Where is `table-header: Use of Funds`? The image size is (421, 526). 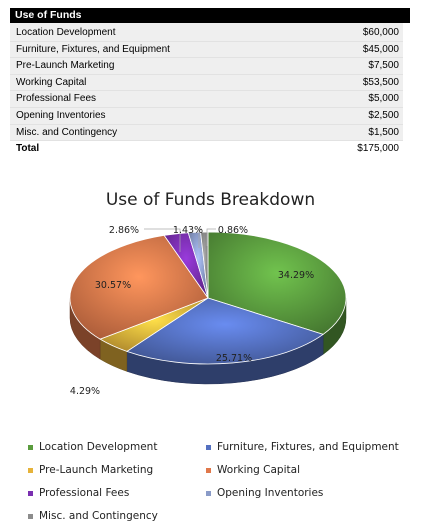 table-header: Use of Funds is located at coordinates (210, 15).